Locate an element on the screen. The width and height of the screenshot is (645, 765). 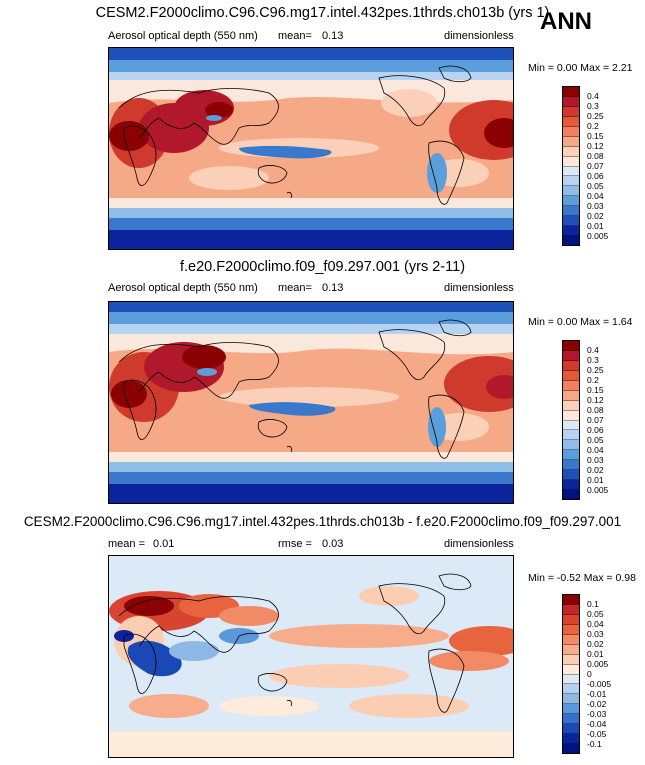
panel3-colorbar-label: 0.04 is located at coordinates (595, 624).